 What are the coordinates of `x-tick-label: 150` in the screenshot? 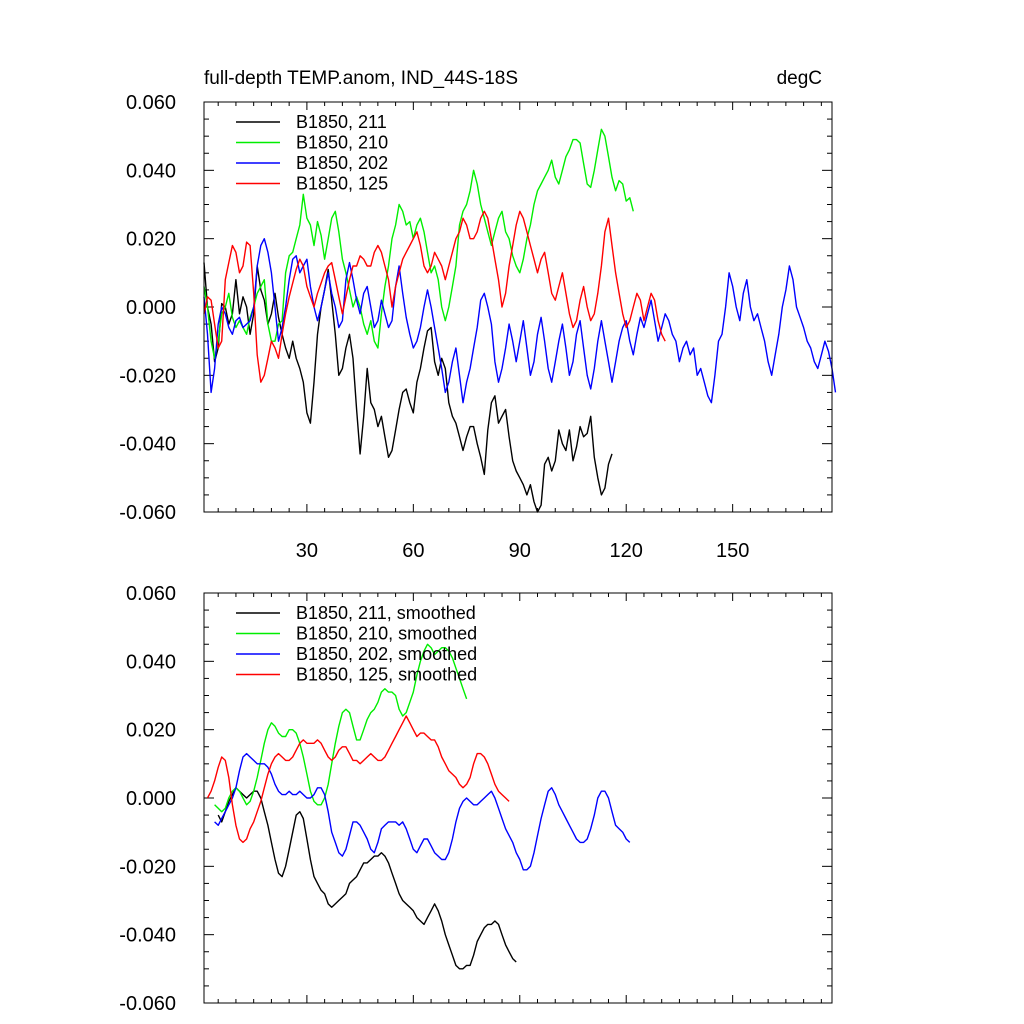 It's located at (732, 551).